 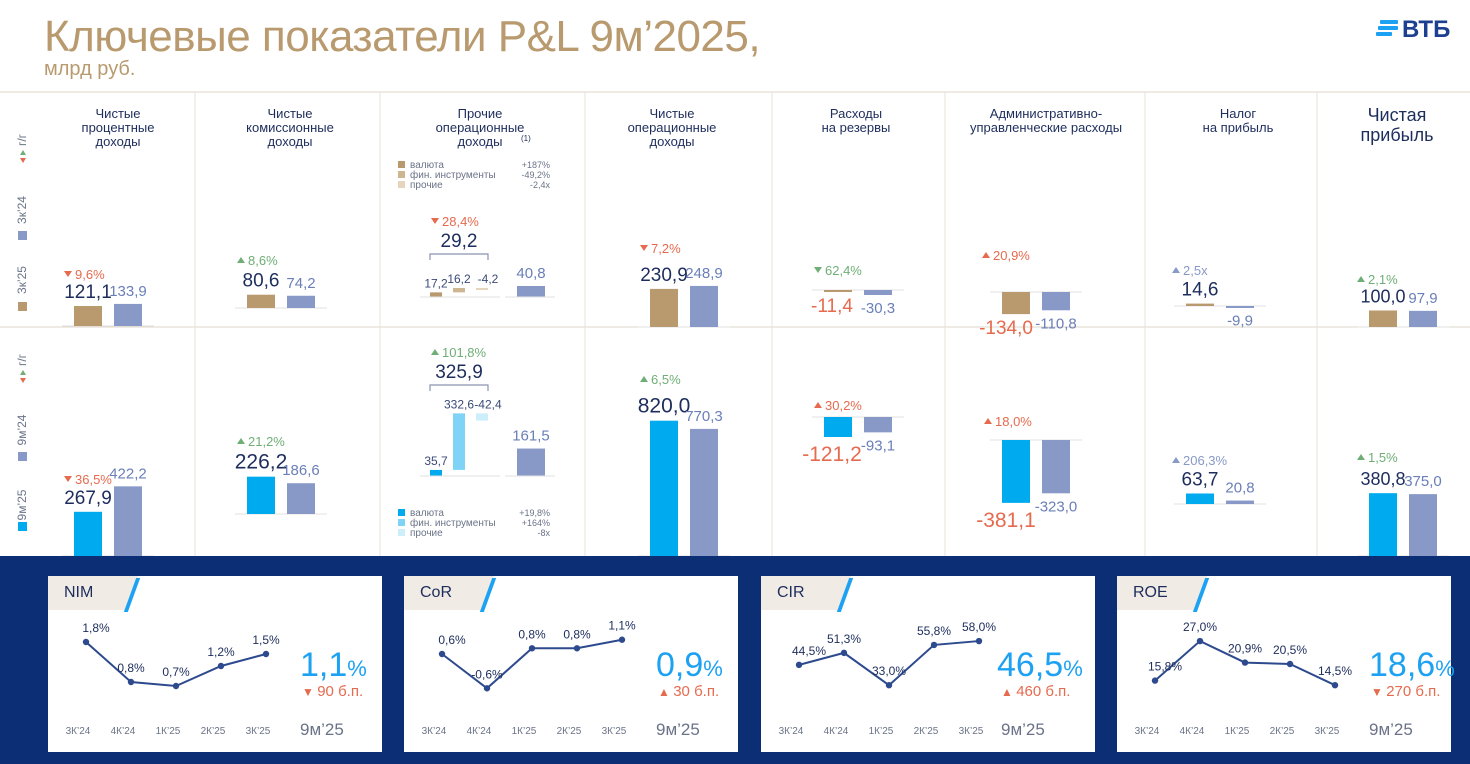 What do you see at coordinates (434, 731) in the screenshot?
I see `kpi-quarter-label: 3К’24` at bounding box center [434, 731].